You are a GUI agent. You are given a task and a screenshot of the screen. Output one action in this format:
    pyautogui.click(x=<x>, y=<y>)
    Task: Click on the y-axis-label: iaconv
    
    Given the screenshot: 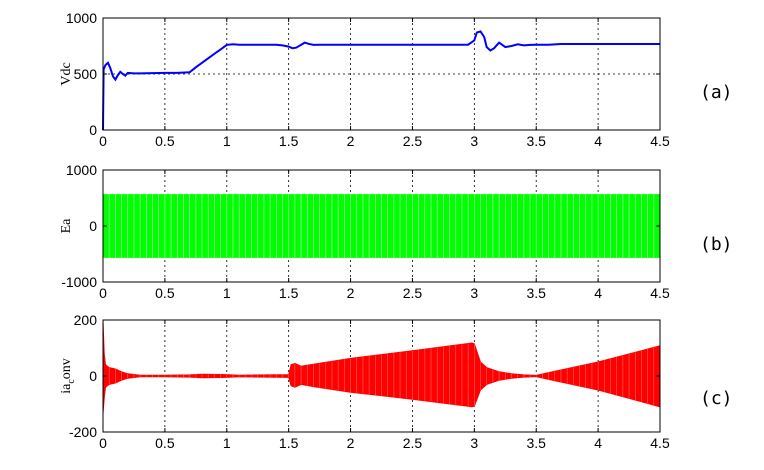 What is the action you would take?
    pyautogui.click(x=68, y=376)
    